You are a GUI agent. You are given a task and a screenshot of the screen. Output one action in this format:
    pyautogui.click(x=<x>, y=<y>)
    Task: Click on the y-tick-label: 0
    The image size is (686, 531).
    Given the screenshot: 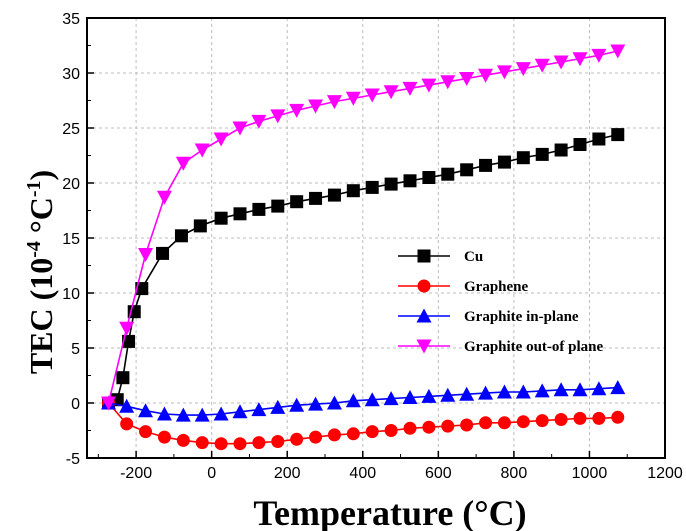 What is the action you would take?
    pyautogui.click(x=75, y=404)
    